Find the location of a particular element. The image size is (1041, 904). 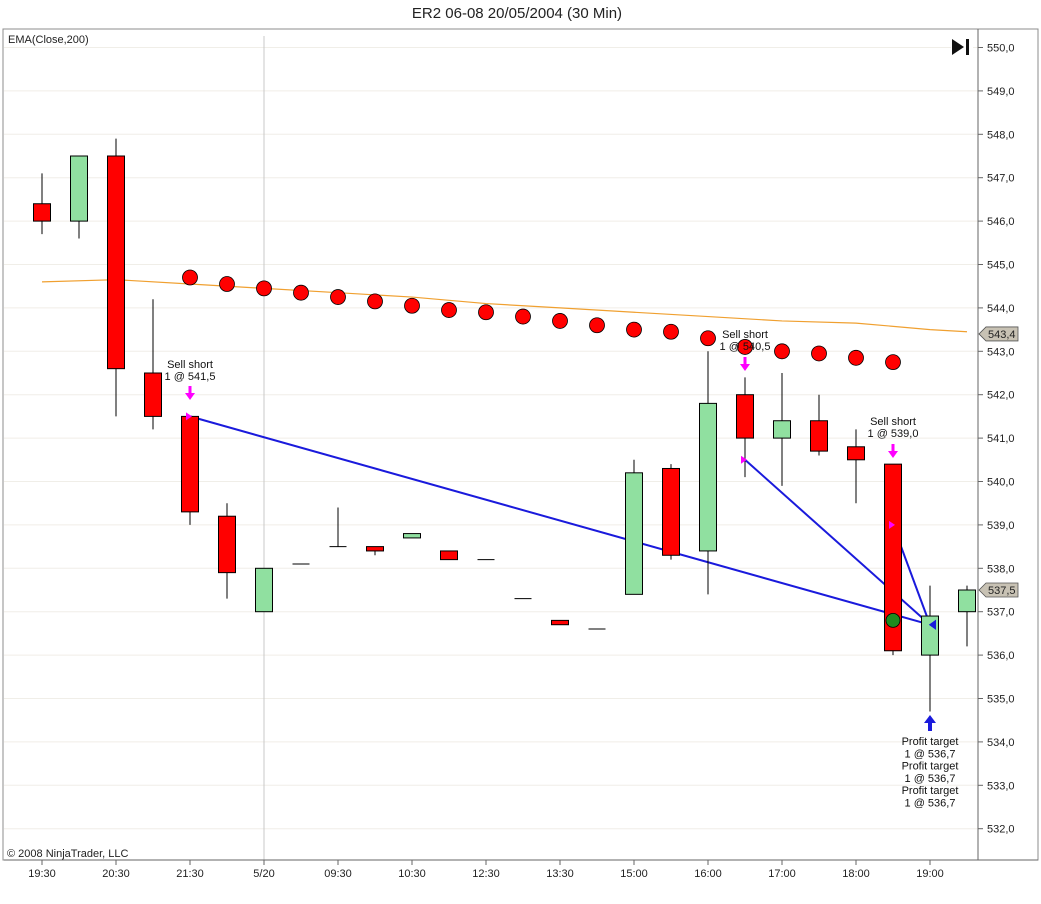

y-tick-label: 535,0 is located at coordinates (1001, 700).